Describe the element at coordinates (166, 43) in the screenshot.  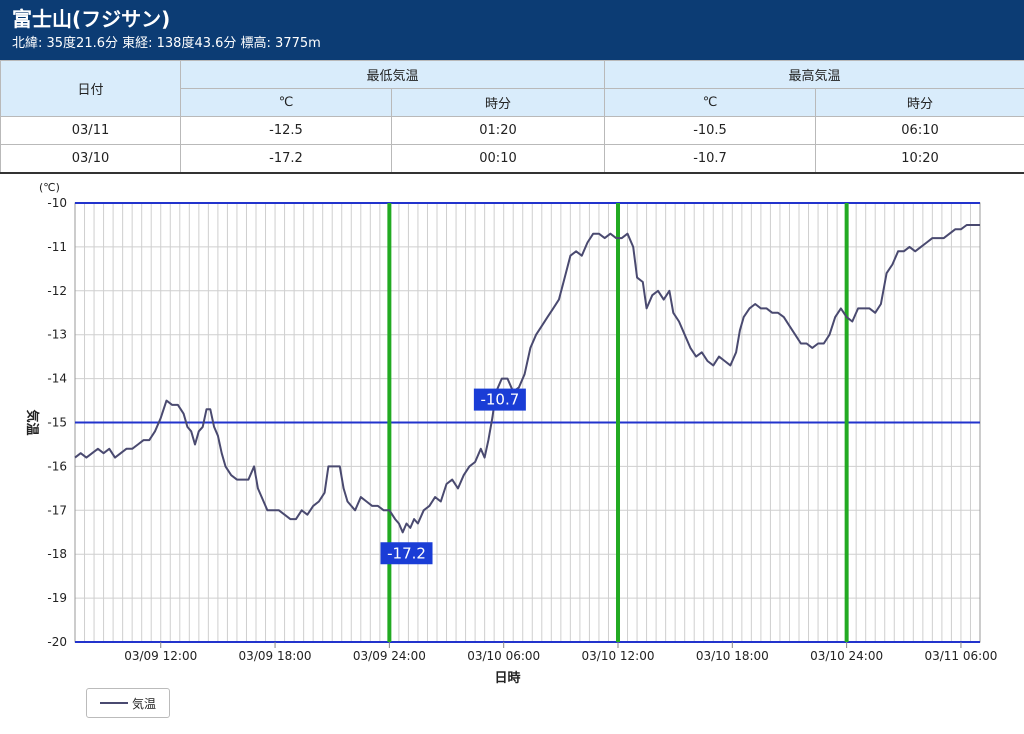
I see `station-coordinates: 北緯: 35度21.6分 東経: 138度43.6分 標高: 3775m` at that location.